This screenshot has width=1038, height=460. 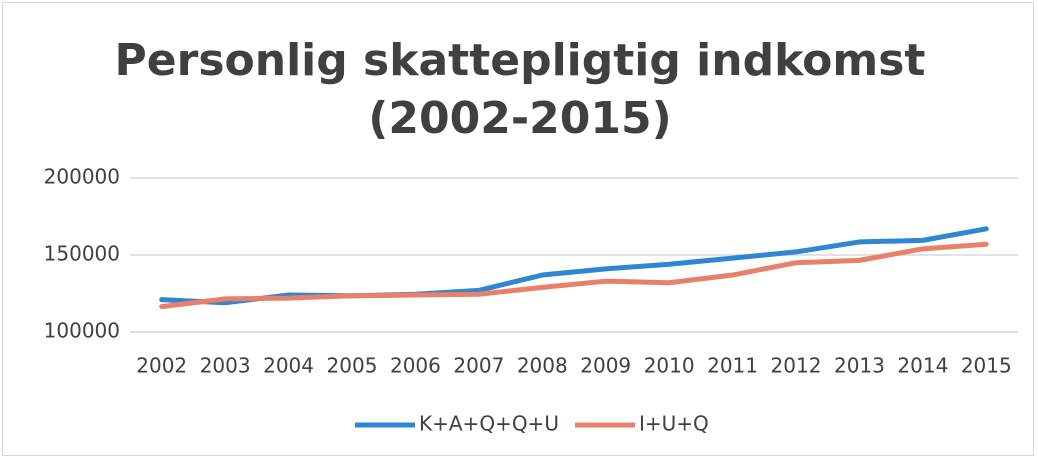 I want to click on x-tick-label: 2004, so click(x=288, y=366).